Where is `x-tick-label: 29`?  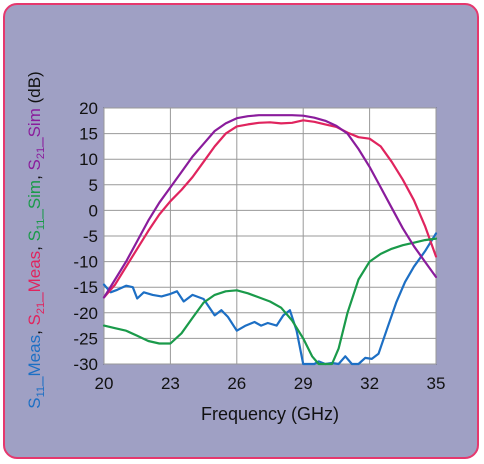
x-tick-label: 29 is located at coordinates (303, 383).